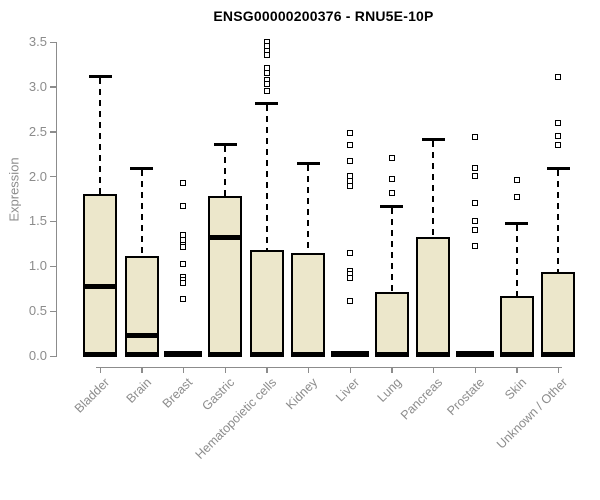  What do you see at coordinates (57, 199) in the screenshot?
I see `y-axis-line` at bounding box center [57, 199].